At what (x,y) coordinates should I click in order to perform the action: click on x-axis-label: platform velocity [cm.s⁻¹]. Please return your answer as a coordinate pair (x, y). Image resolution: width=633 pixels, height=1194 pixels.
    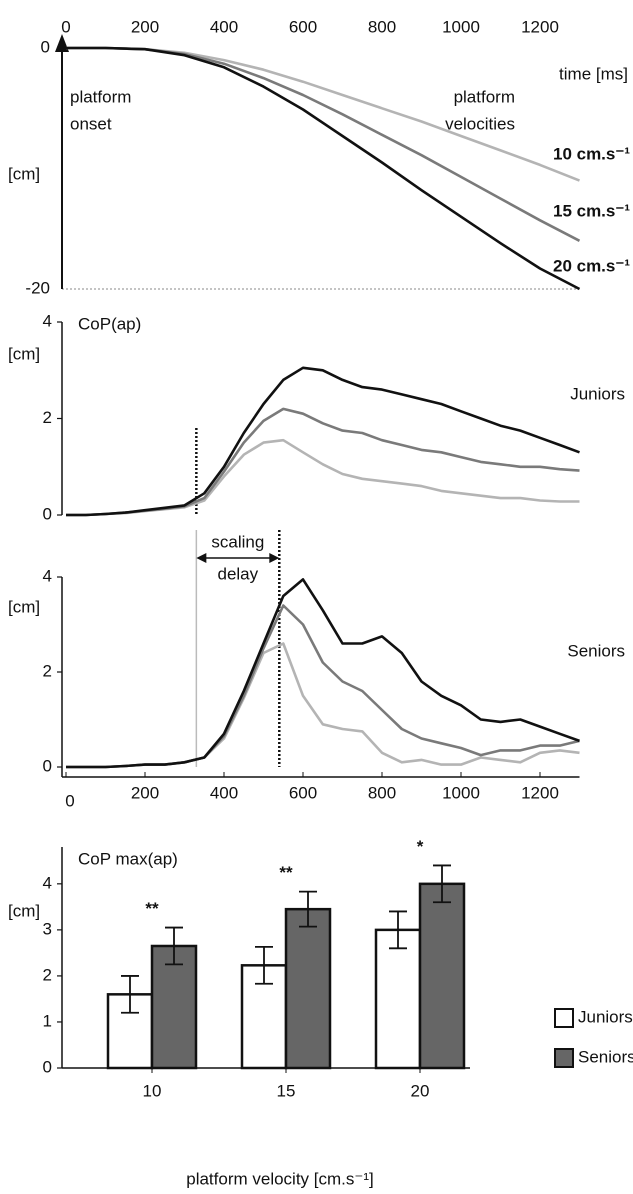
    Looking at the image, I should click on (280, 1178).